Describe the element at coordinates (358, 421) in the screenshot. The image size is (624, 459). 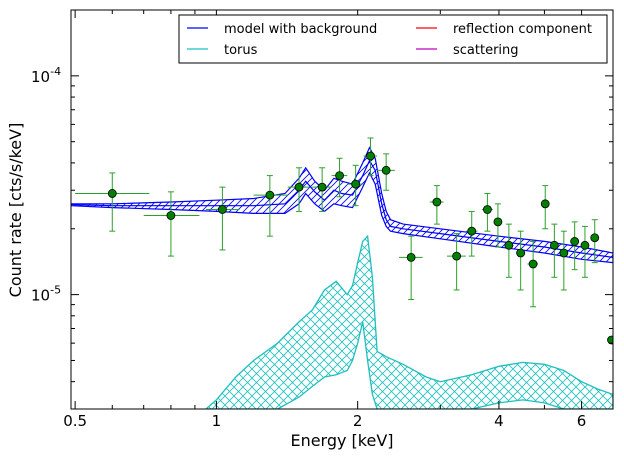
I see `x-tick-label: 2` at that location.